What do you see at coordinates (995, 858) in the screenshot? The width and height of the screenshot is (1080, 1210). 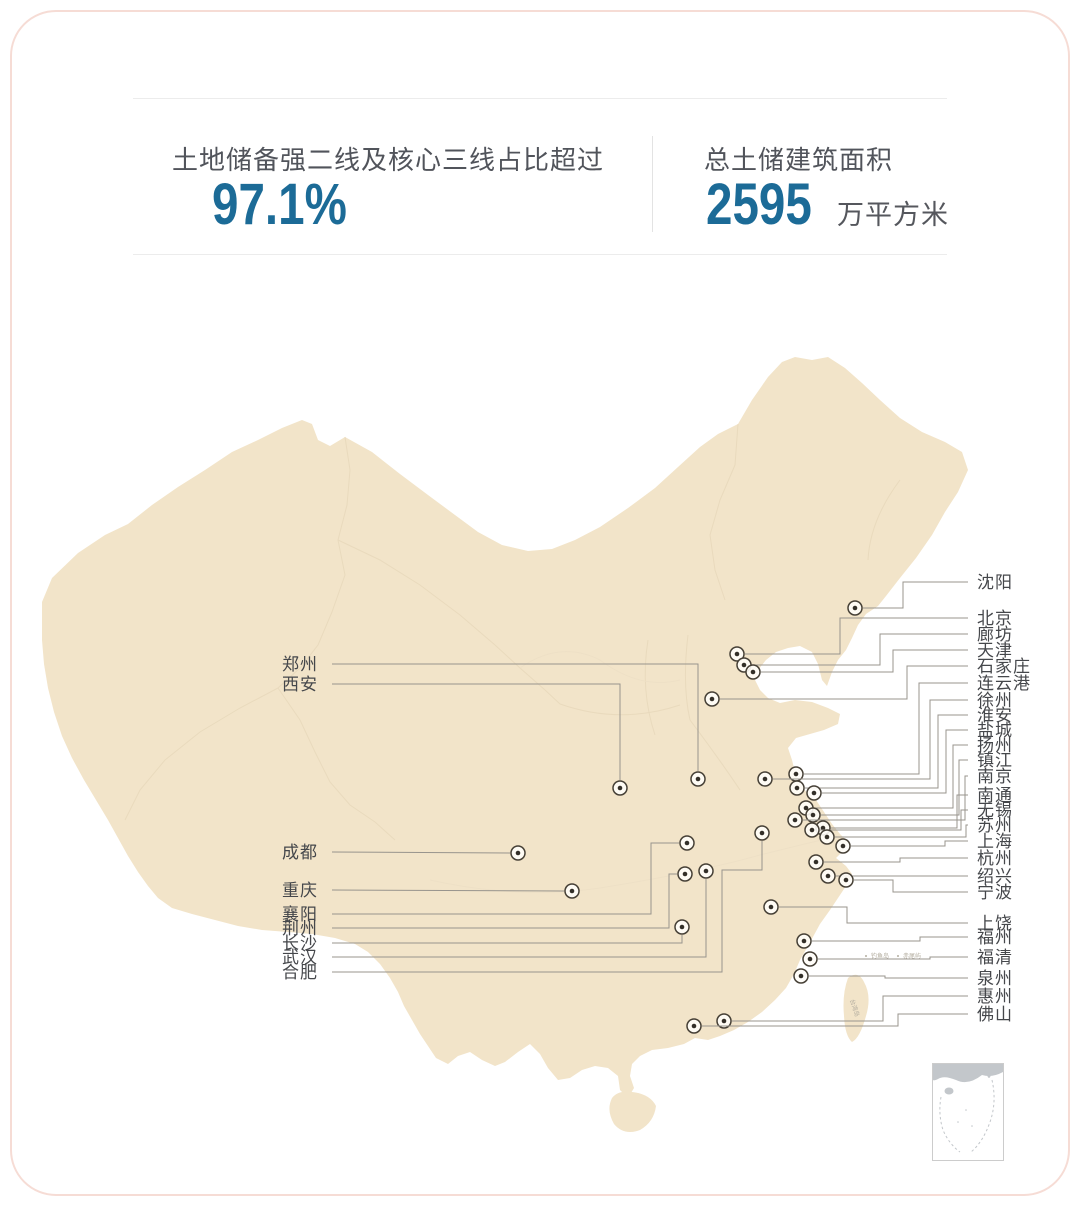 I see `city-label: 杭州` at bounding box center [995, 858].